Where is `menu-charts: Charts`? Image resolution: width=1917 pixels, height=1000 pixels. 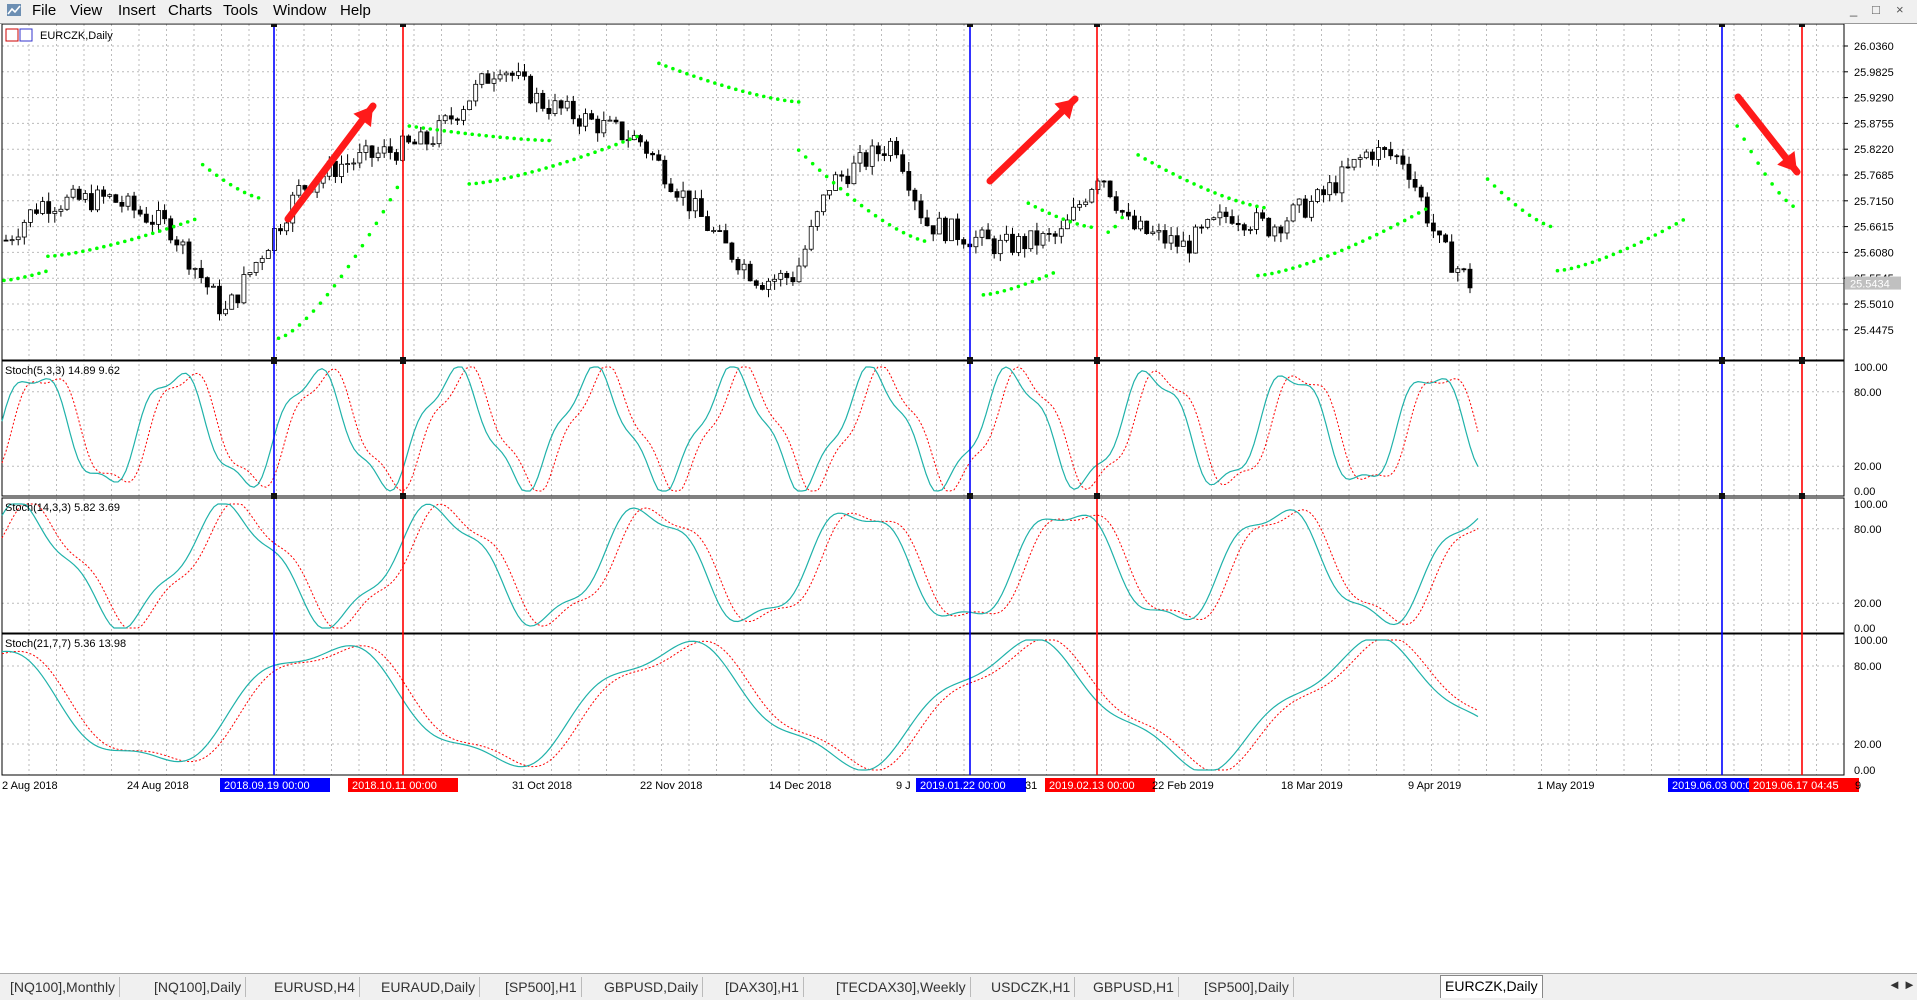
menu-charts: Charts is located at coordinates (190, 10).